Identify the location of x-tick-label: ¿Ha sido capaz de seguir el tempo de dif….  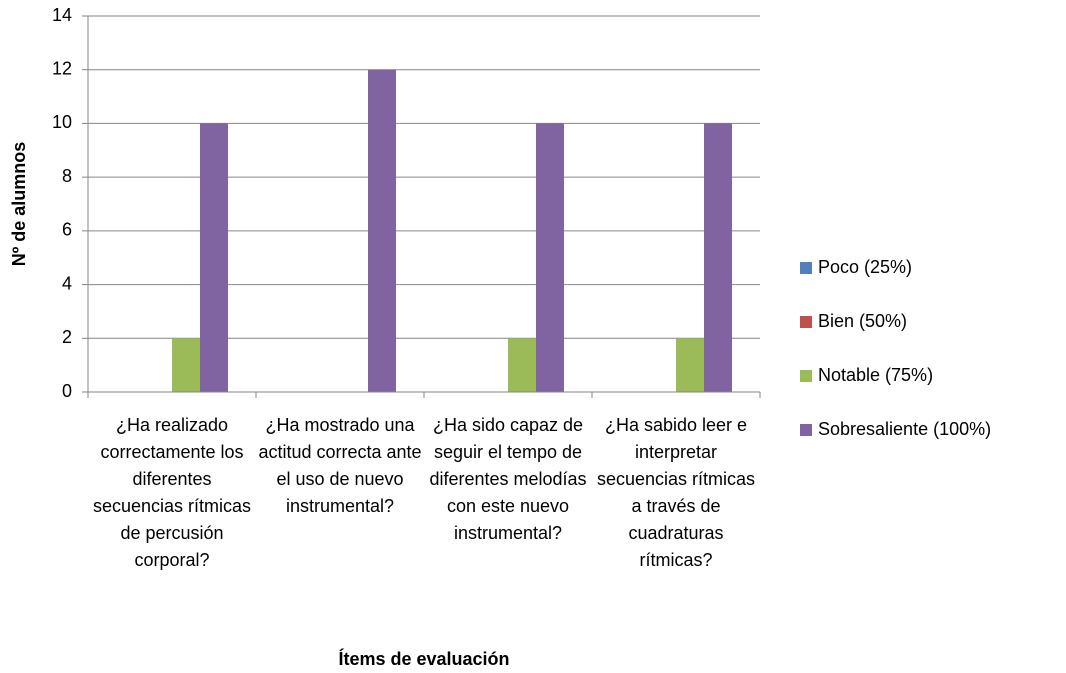
(508, 479).